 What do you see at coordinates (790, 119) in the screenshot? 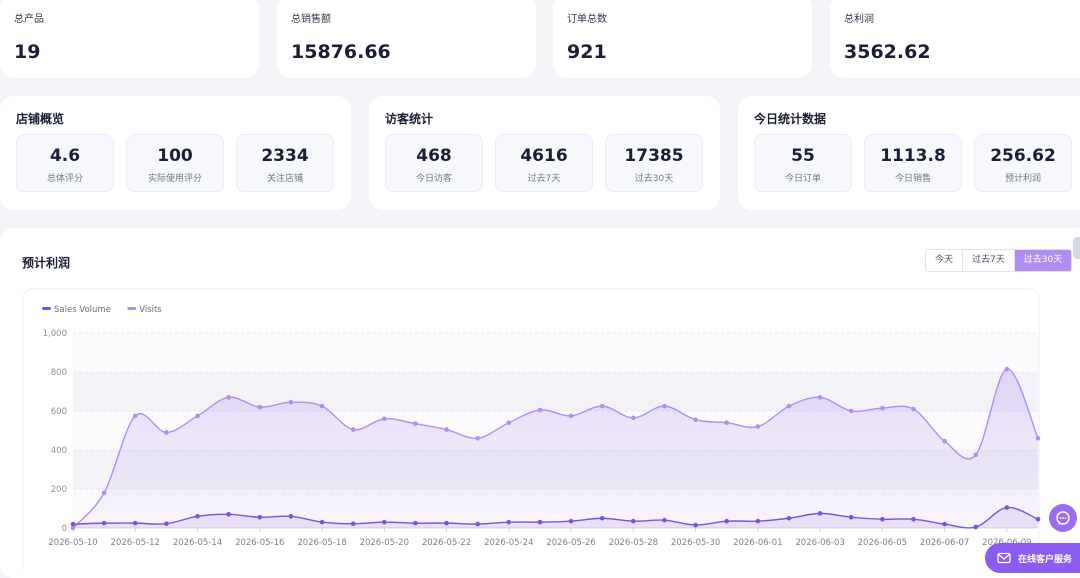
I see `panel-title: 今日统计数据` at bounding box center [790, 119].